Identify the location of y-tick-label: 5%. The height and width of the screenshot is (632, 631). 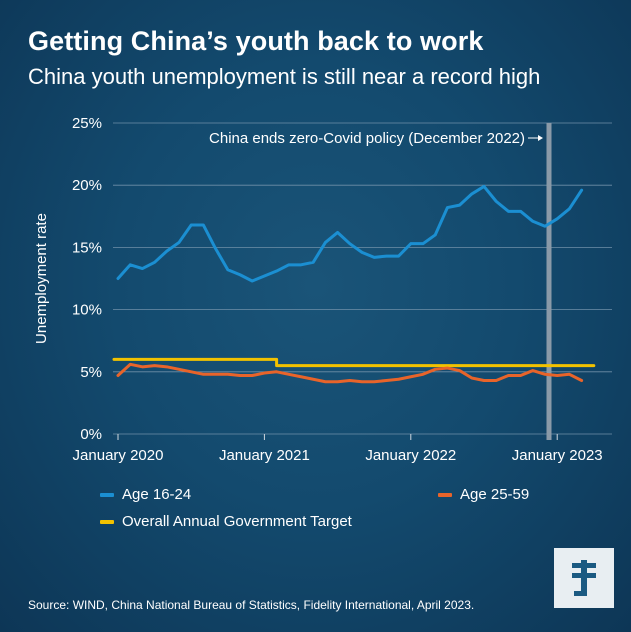
(91, 372).